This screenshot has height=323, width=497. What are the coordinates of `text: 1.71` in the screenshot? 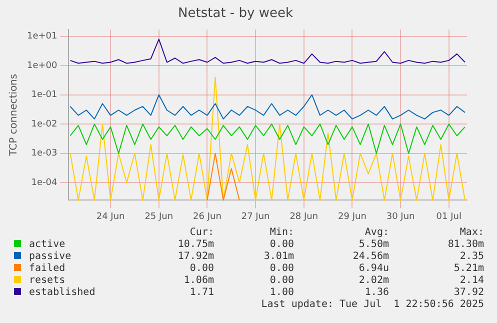 It's located at (201, 292).